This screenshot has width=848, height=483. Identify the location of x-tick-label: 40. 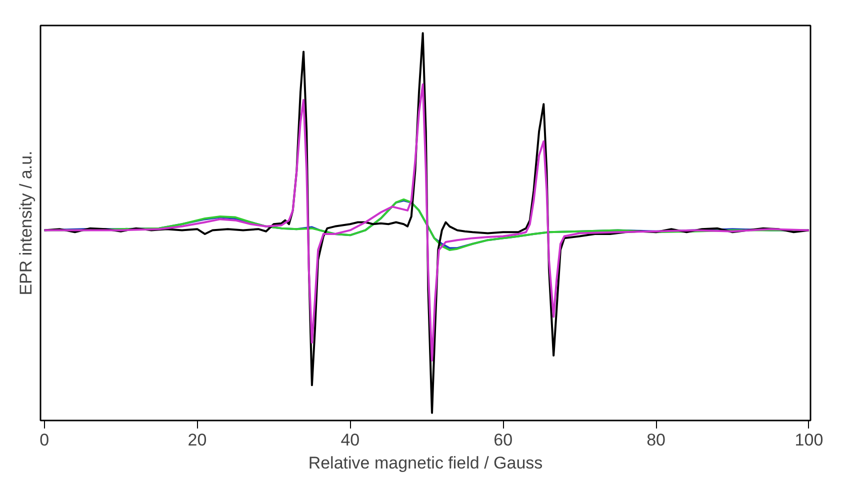
(350, 440).